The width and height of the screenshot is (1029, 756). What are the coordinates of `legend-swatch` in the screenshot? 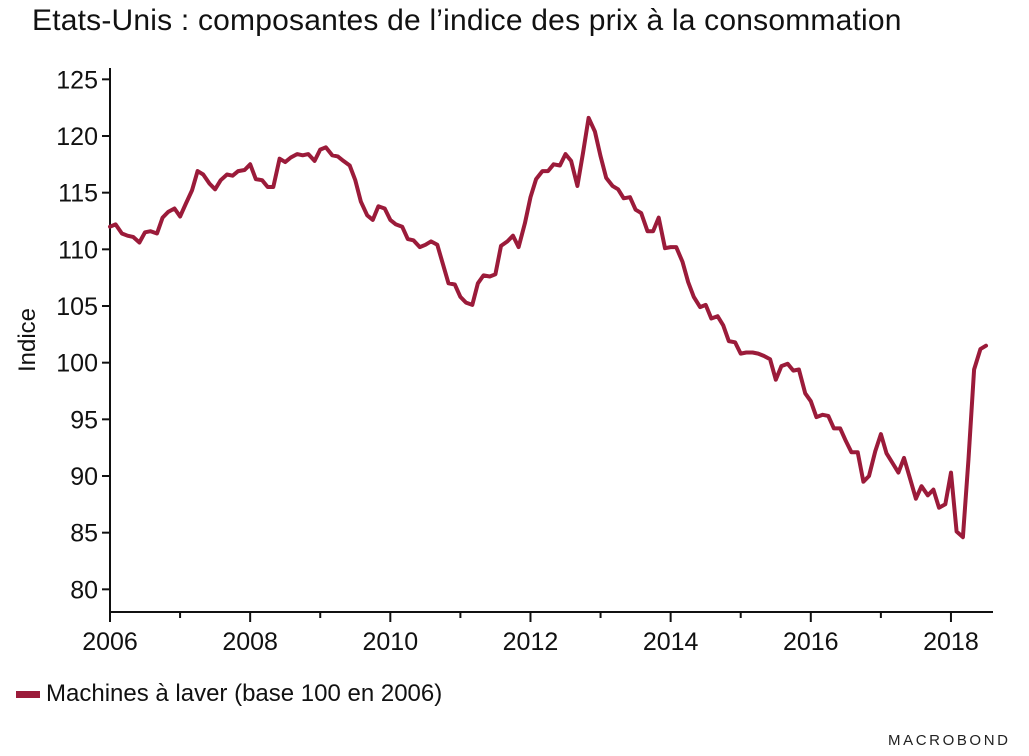 It's located at (28, 694).